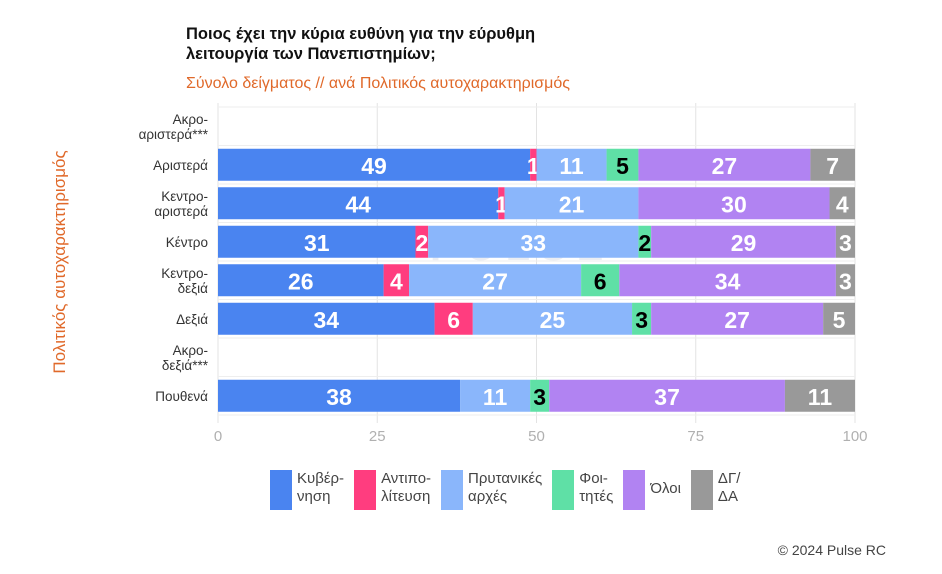 This screenshot has height=574, width=942. What do you see at coordinates (180, 165) in the screenshot?
I see `category-label: Αριστερά` at bounding box center [180, 165].